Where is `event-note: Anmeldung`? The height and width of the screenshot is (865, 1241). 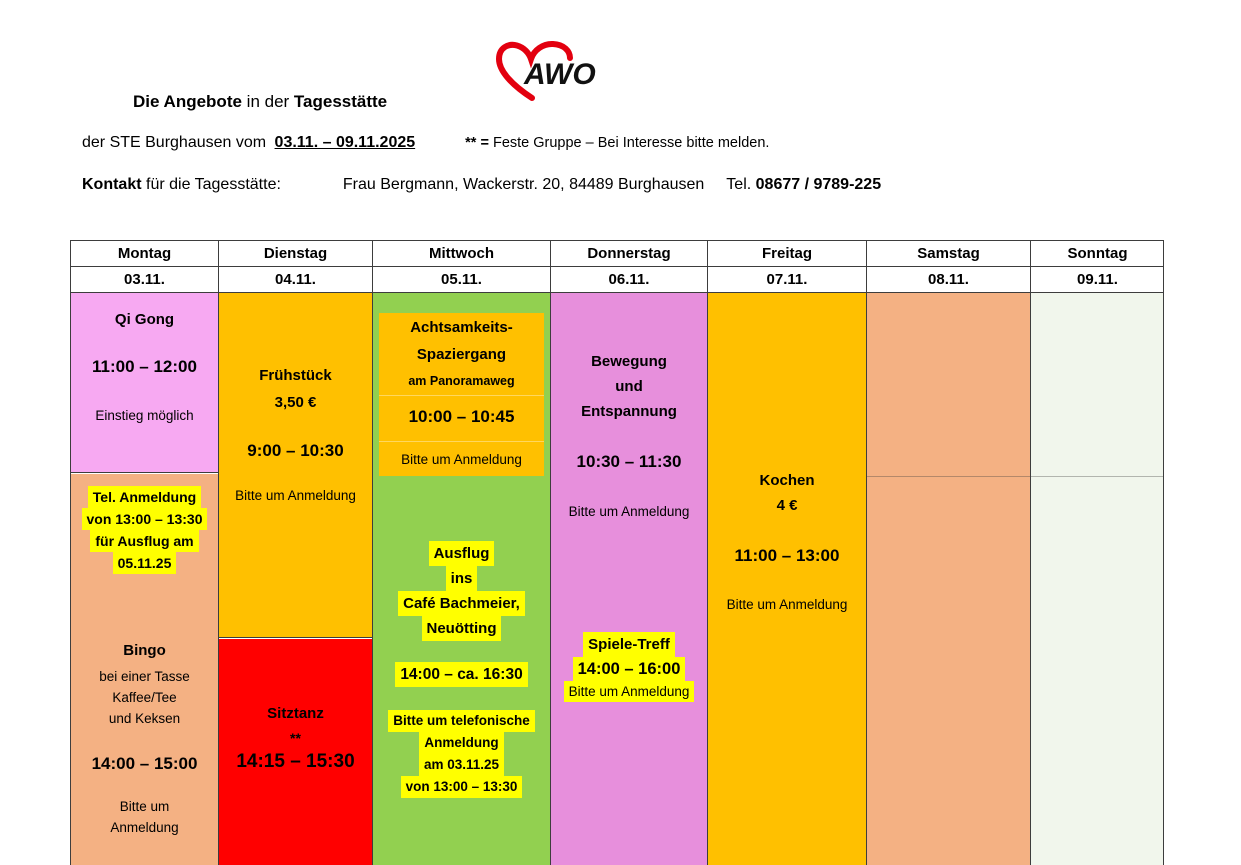
event-note: Anmeldung is located at coordinates (144, 827).